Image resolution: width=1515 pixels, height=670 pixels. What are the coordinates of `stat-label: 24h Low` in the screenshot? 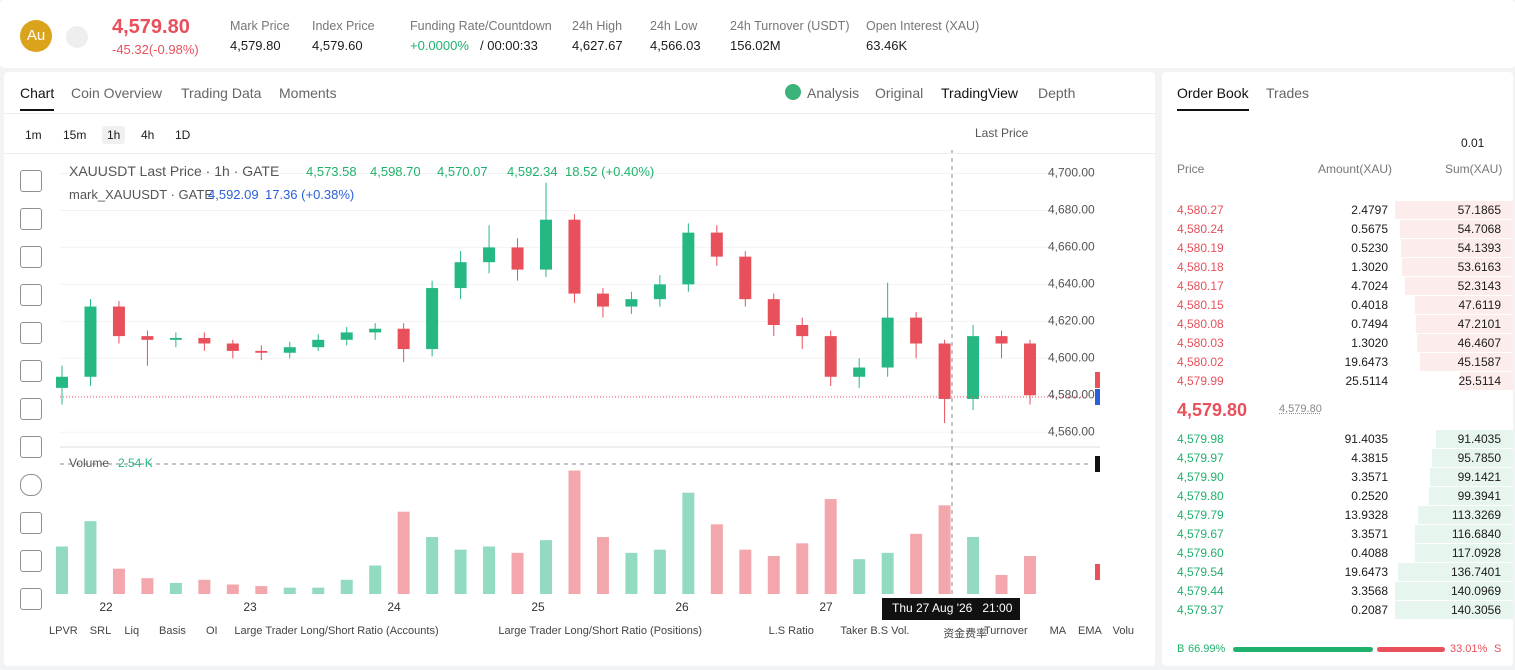 It's located at (674, 26).